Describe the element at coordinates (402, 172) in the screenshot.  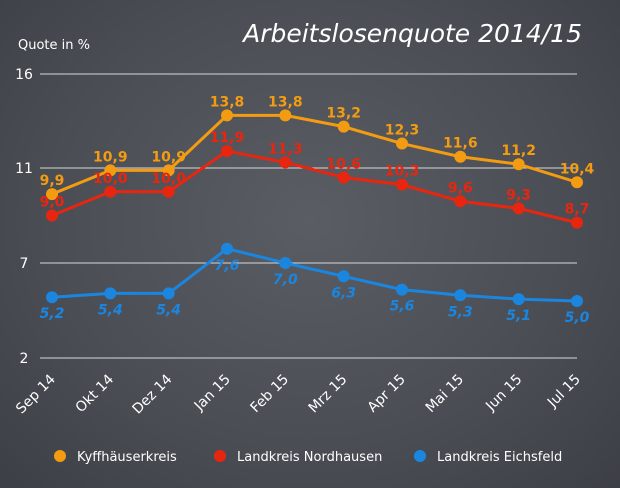
I see `data-label: 10,3` at that location.